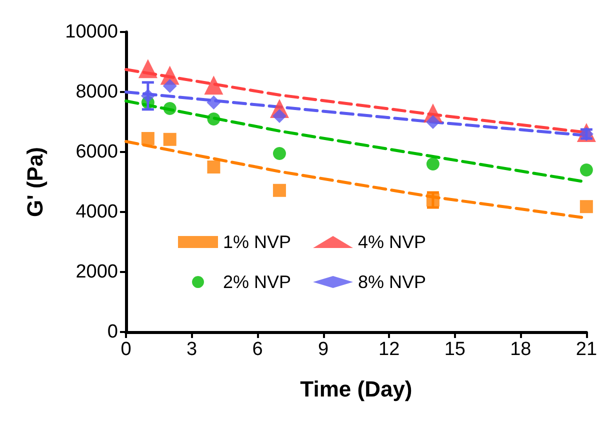 This screenshot has width=608, height=422. I want to click on legend-label: 1% NVP, so click(257, 242).